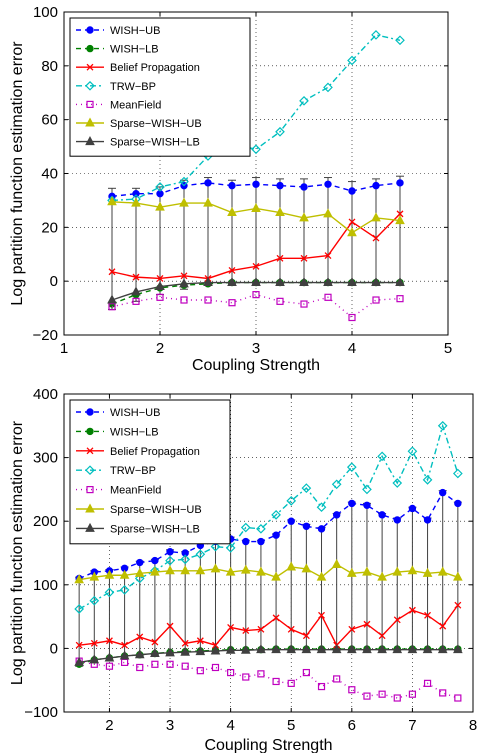 This screenshot has height=753, width=482. Describe the element at coordinates (109, 725) in the screenshot. I see `x-tick-label: 2` at that location.